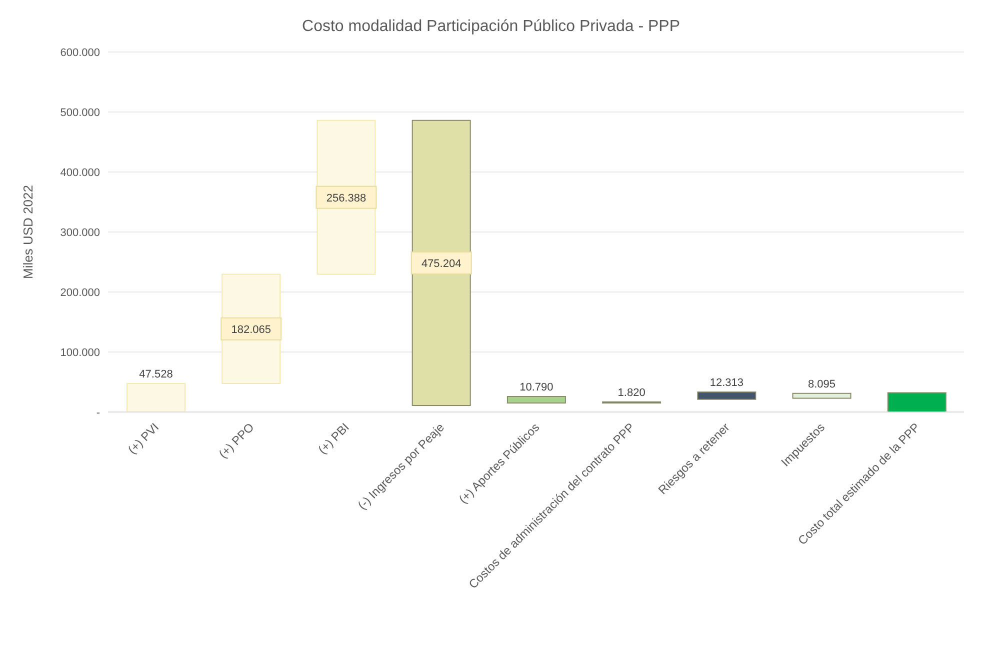 This screenshot has width=982, height=659. Describe the element at coordinates (822, 384) in the screenshot. I see `data-label: 8.095` at that location.